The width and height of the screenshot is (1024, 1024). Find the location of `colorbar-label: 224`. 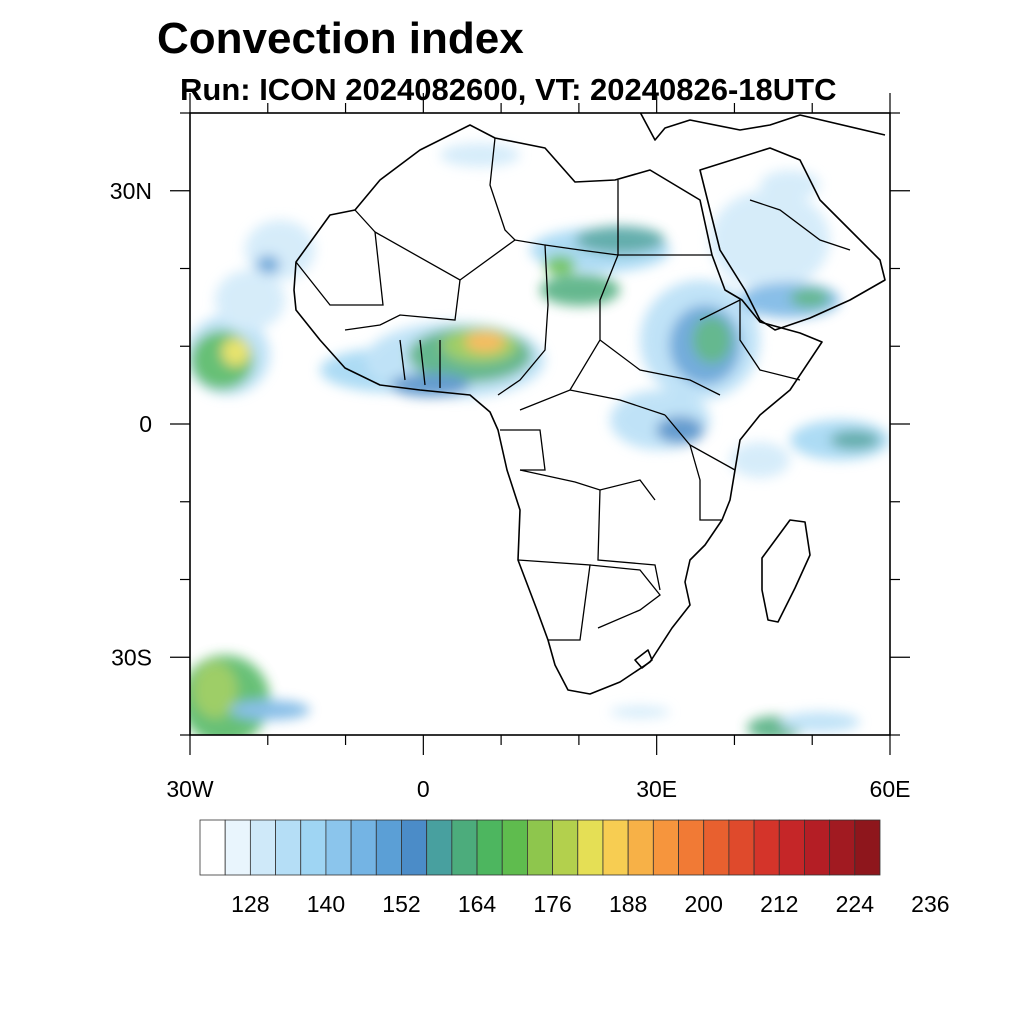

colorbar-label: 224 is located at coordinates (855, 904).